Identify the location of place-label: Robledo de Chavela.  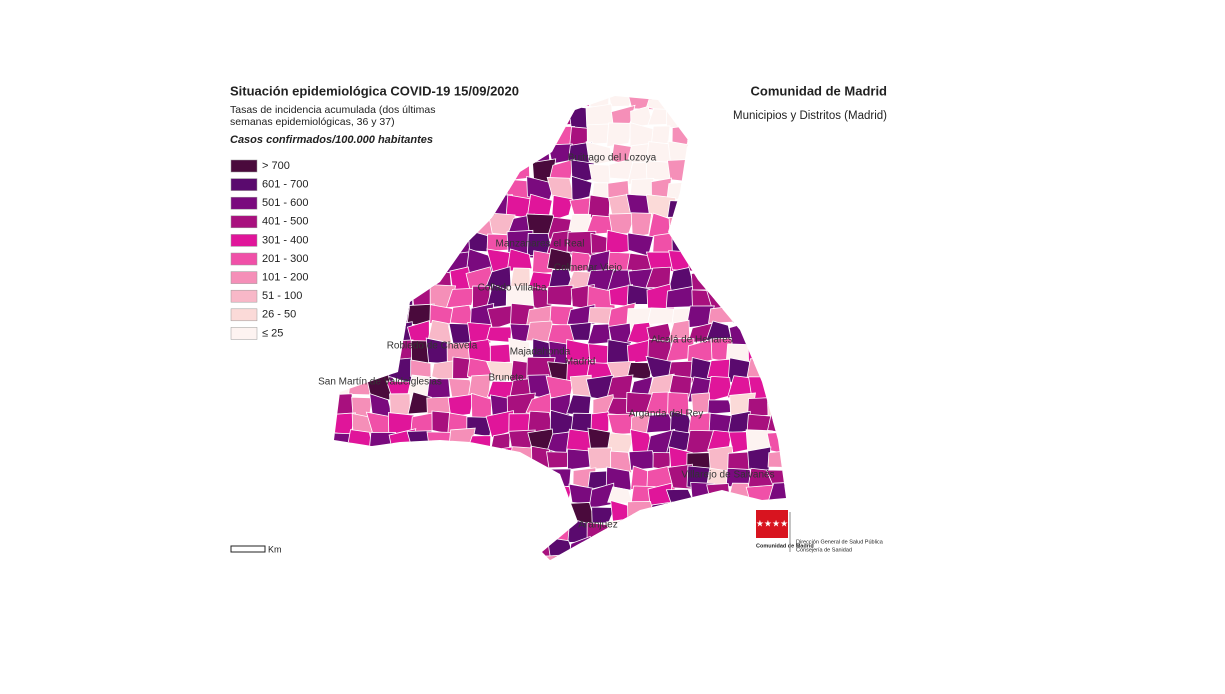
(432, 346).